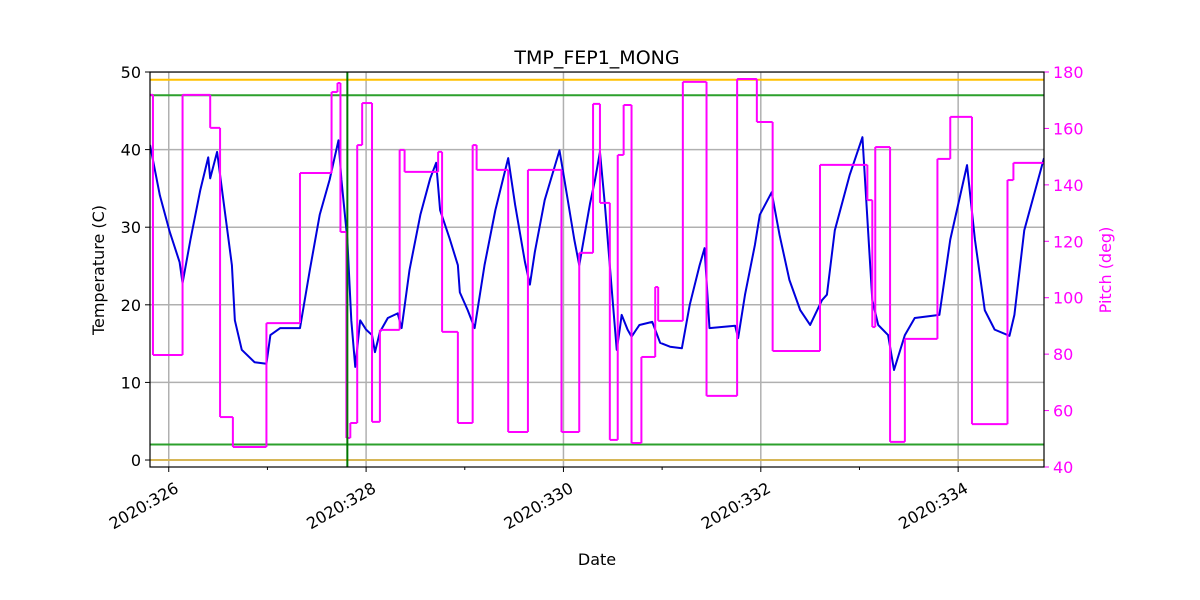 Image resolution: width=1200 pixels, height=600 pixels. Describe the element at coordinates (1063, 411) in the screenshot. I see `y2-tick-label: 60` at that location.